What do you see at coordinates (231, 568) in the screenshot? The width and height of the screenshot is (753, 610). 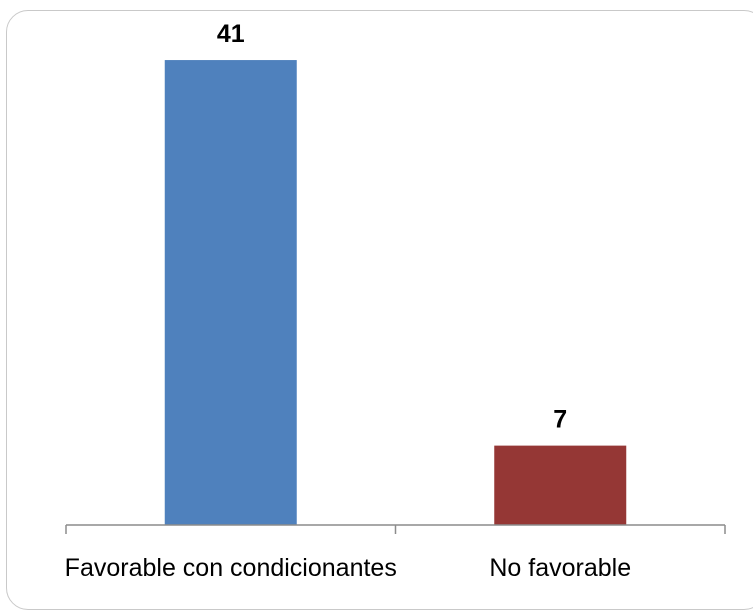 I see `x-tick-label: Favorable con condicionantes` at bounding box center [231, 568].